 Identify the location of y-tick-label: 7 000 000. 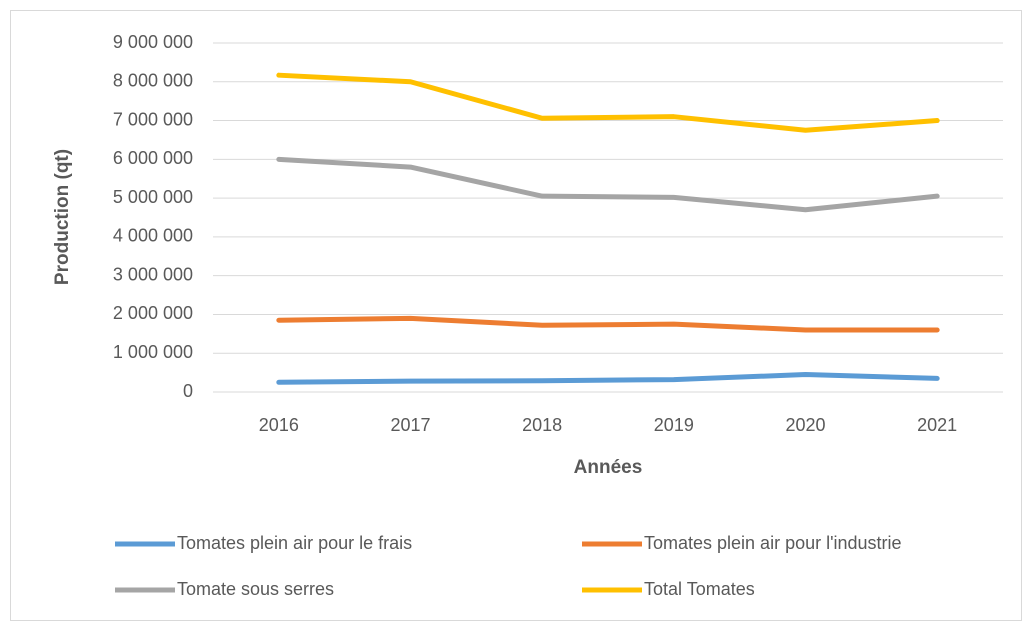
(153, 119).